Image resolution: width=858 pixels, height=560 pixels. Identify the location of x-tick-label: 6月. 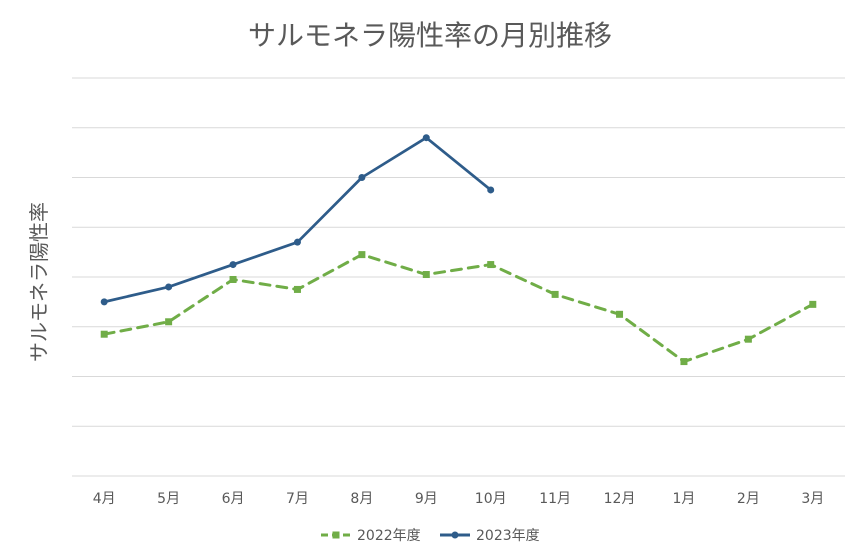
(233, 499).